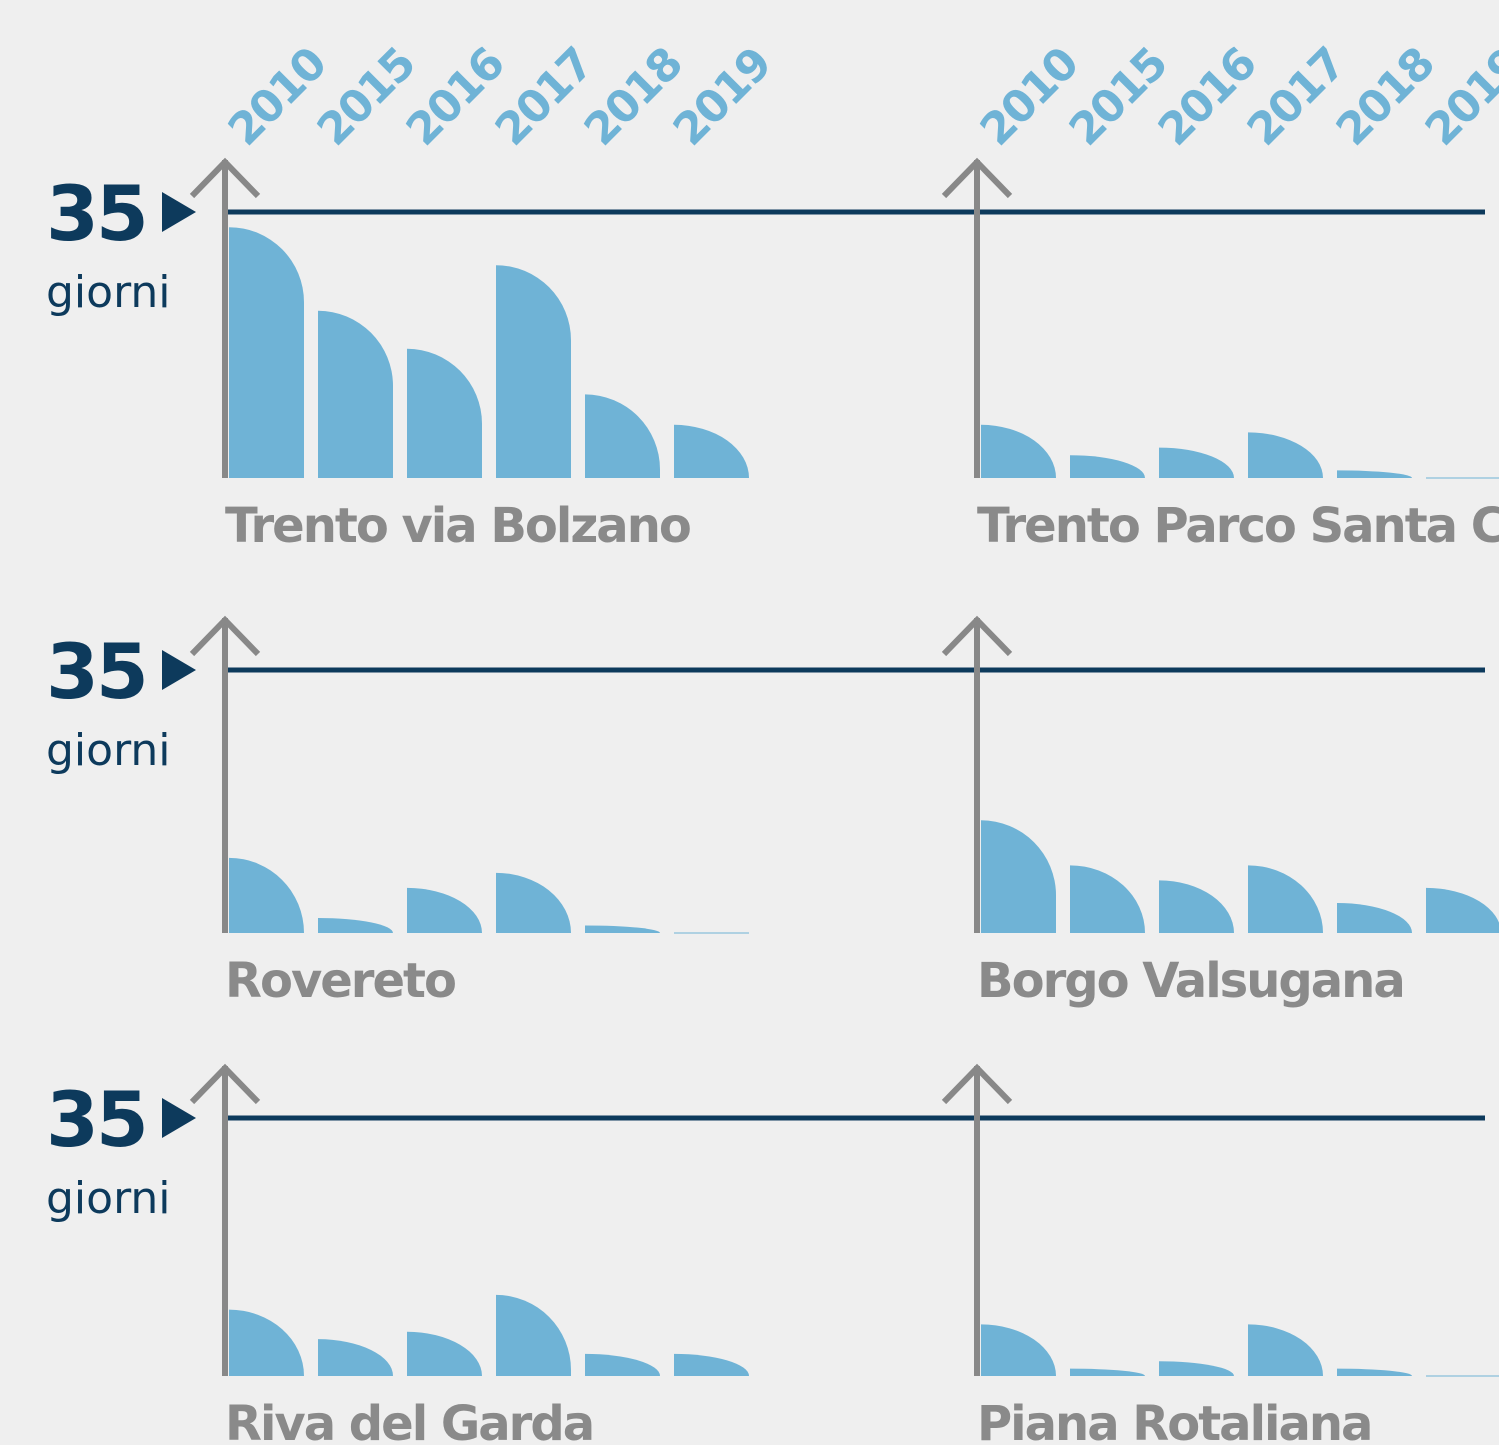  Describe the element at coordinates (340, 981) in the screenshot. I see `panel-title: Rovereto` at that location.